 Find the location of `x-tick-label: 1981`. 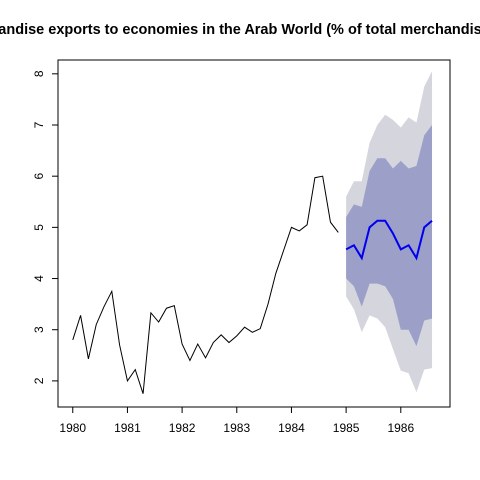

x-tick-label: 1981 is located at coordinates (127, 428).